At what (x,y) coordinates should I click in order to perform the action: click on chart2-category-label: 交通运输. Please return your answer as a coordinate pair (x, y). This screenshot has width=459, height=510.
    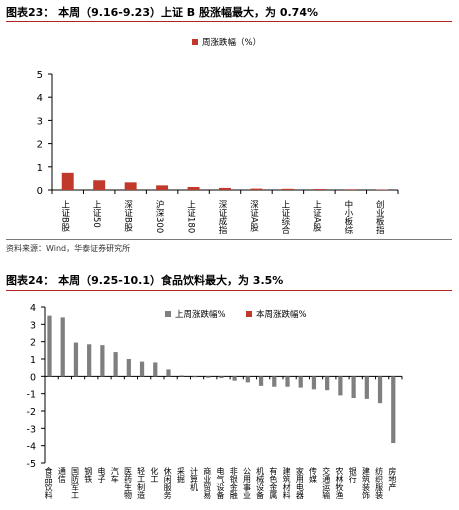
    Looking at the image, I should click on (326, 483).